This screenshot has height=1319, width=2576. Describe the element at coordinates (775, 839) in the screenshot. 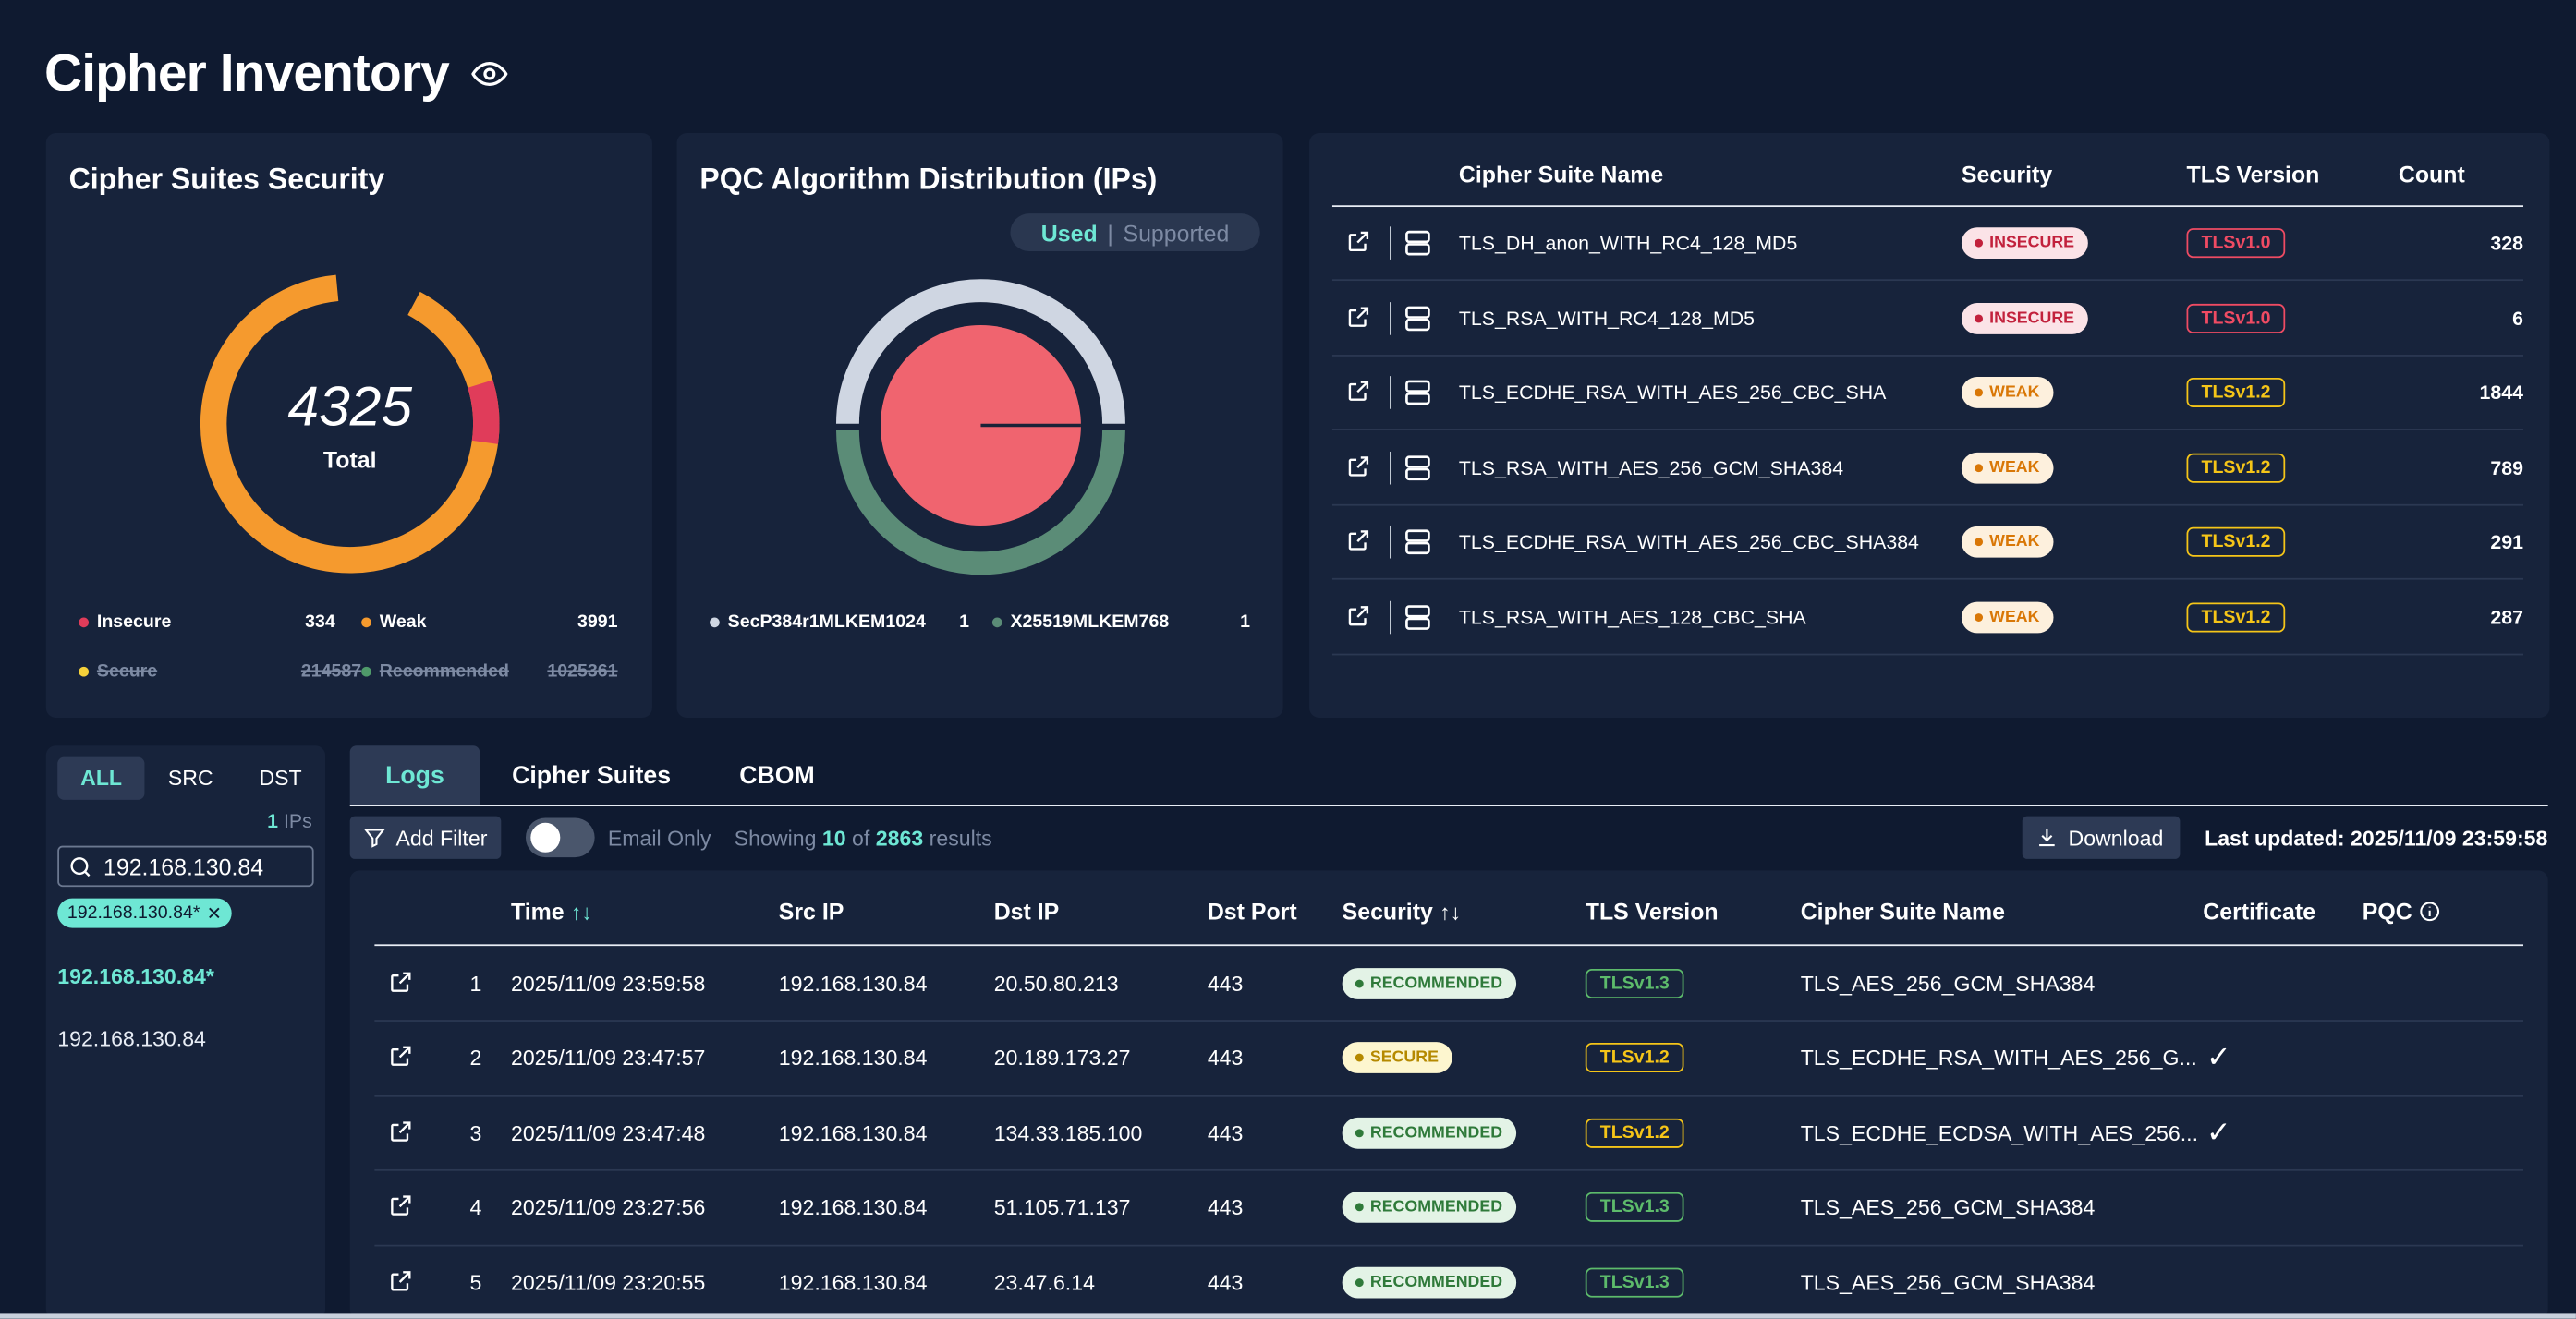

I see `showing-prefix: Showing` at that location.